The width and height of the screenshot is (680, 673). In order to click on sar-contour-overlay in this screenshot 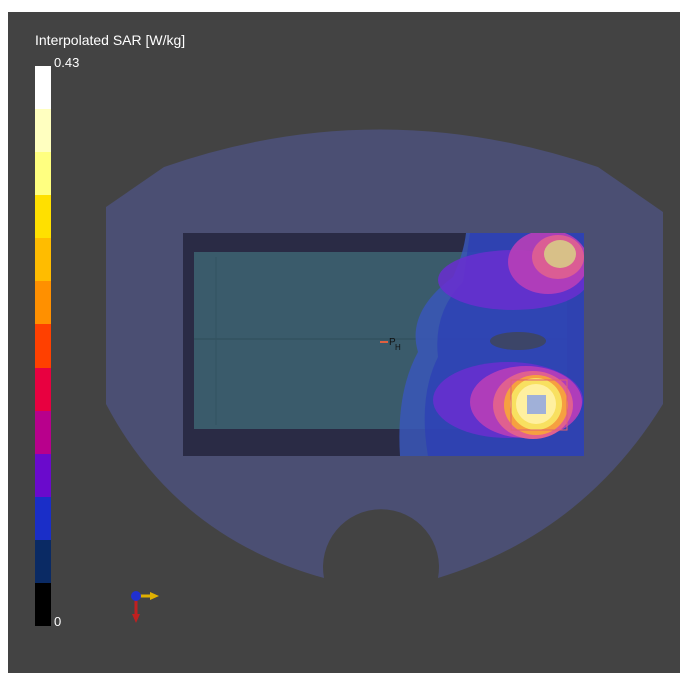, I will do `click(491, 344)`.